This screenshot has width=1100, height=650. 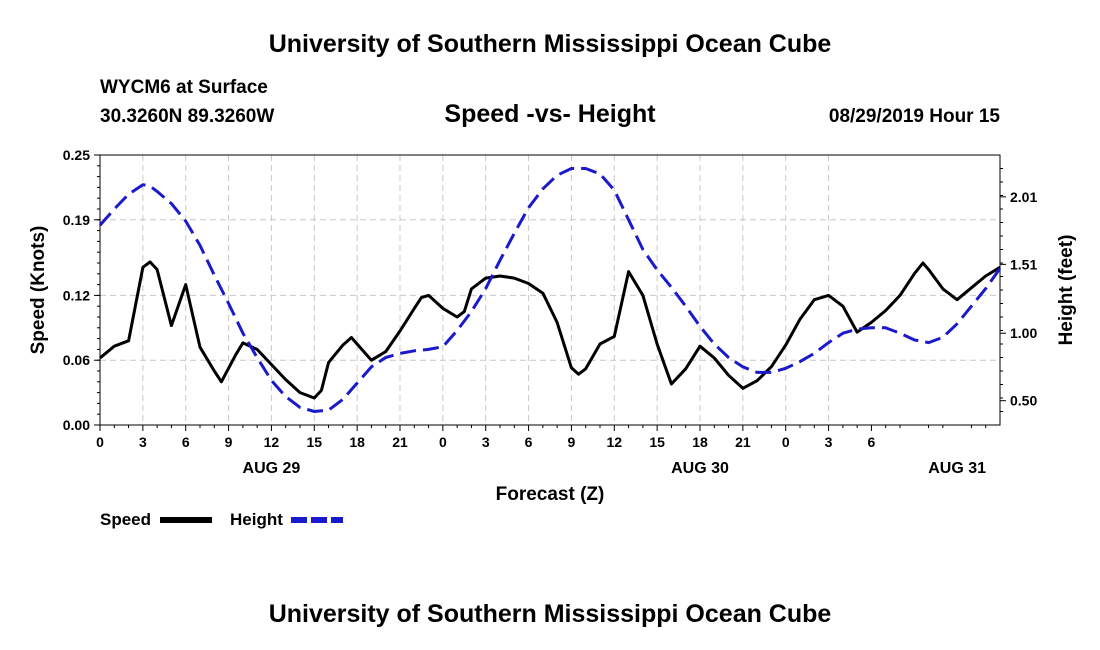 What do you see at coordinates (184, 87) in the screenshot?
I see `station-label: WYCM6 at Surface` at bounding box center [184, 87].